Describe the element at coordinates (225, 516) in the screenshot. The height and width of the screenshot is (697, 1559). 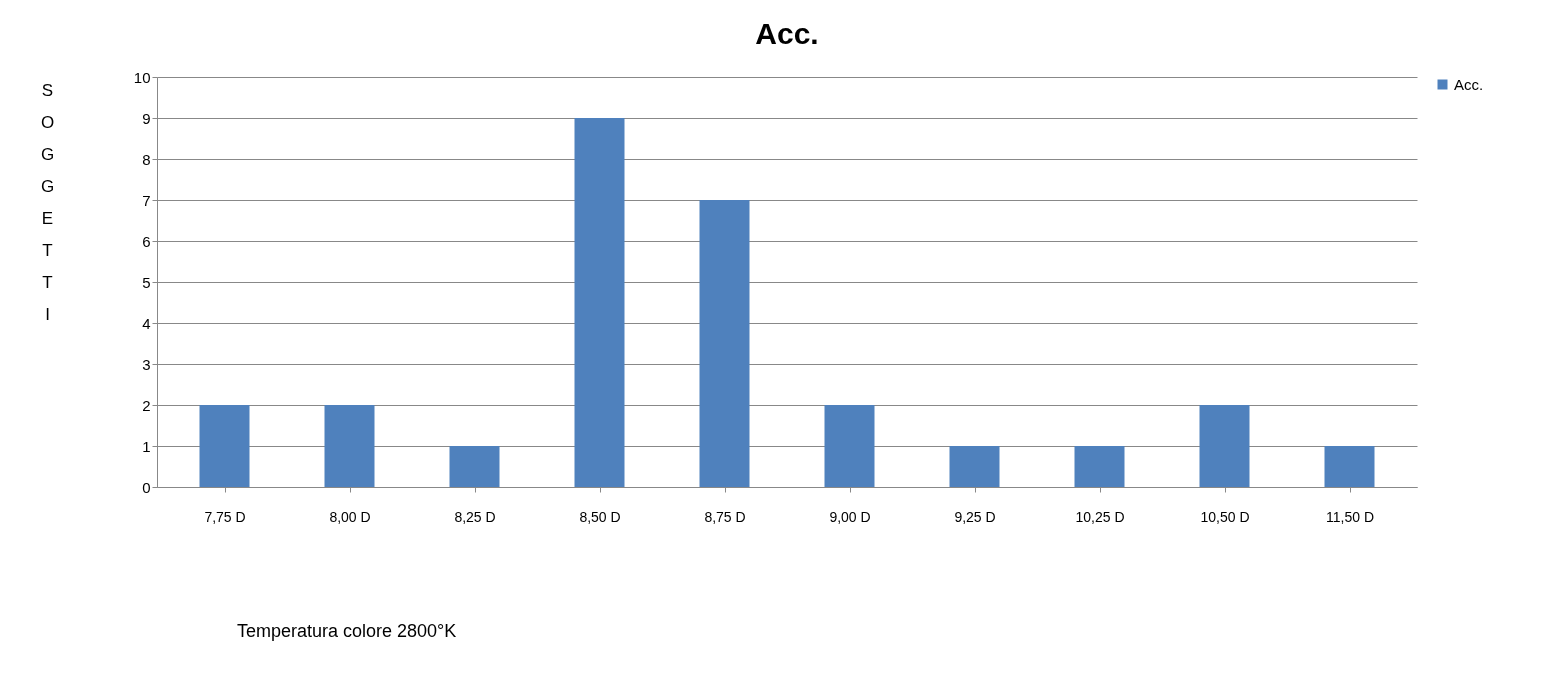
I see `x-tick-label: 7,75 D` at that location.